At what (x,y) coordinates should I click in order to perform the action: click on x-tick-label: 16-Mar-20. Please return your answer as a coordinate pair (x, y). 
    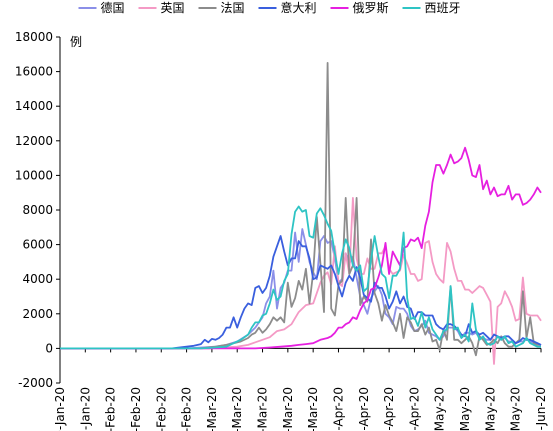
    Looking at the image, I should click on (263, 409).